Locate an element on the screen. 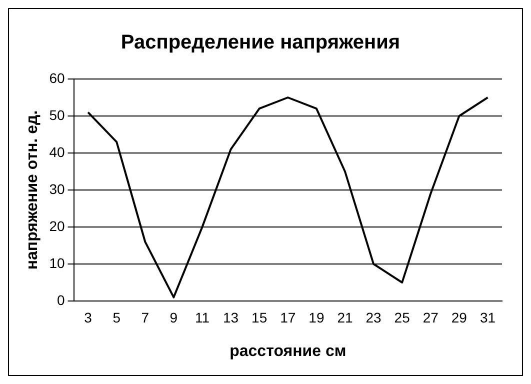 Image resolution: width=531 pixels, height=384 pixels. y-tick-label: 20 is located at coordinates (57, 226).